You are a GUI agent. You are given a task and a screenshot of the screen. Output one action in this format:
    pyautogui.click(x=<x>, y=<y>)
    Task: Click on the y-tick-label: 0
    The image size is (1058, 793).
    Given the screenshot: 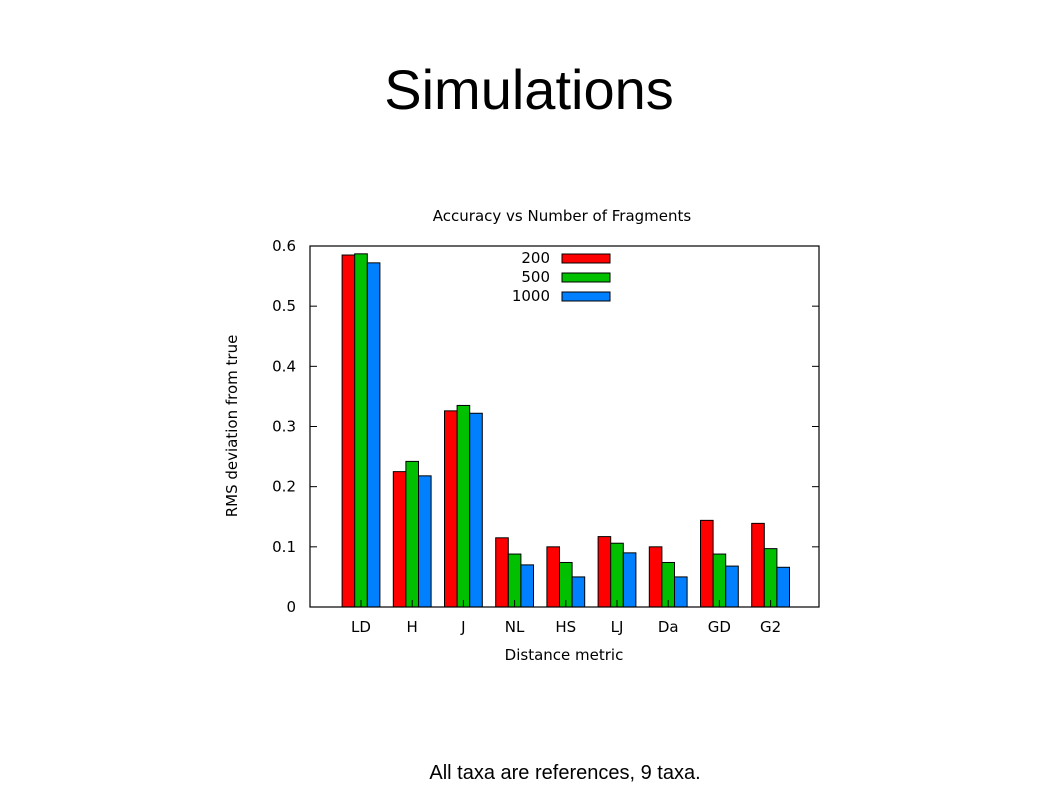 What is the action you would take?
    pyautogui.click(x=291, y=607)
    